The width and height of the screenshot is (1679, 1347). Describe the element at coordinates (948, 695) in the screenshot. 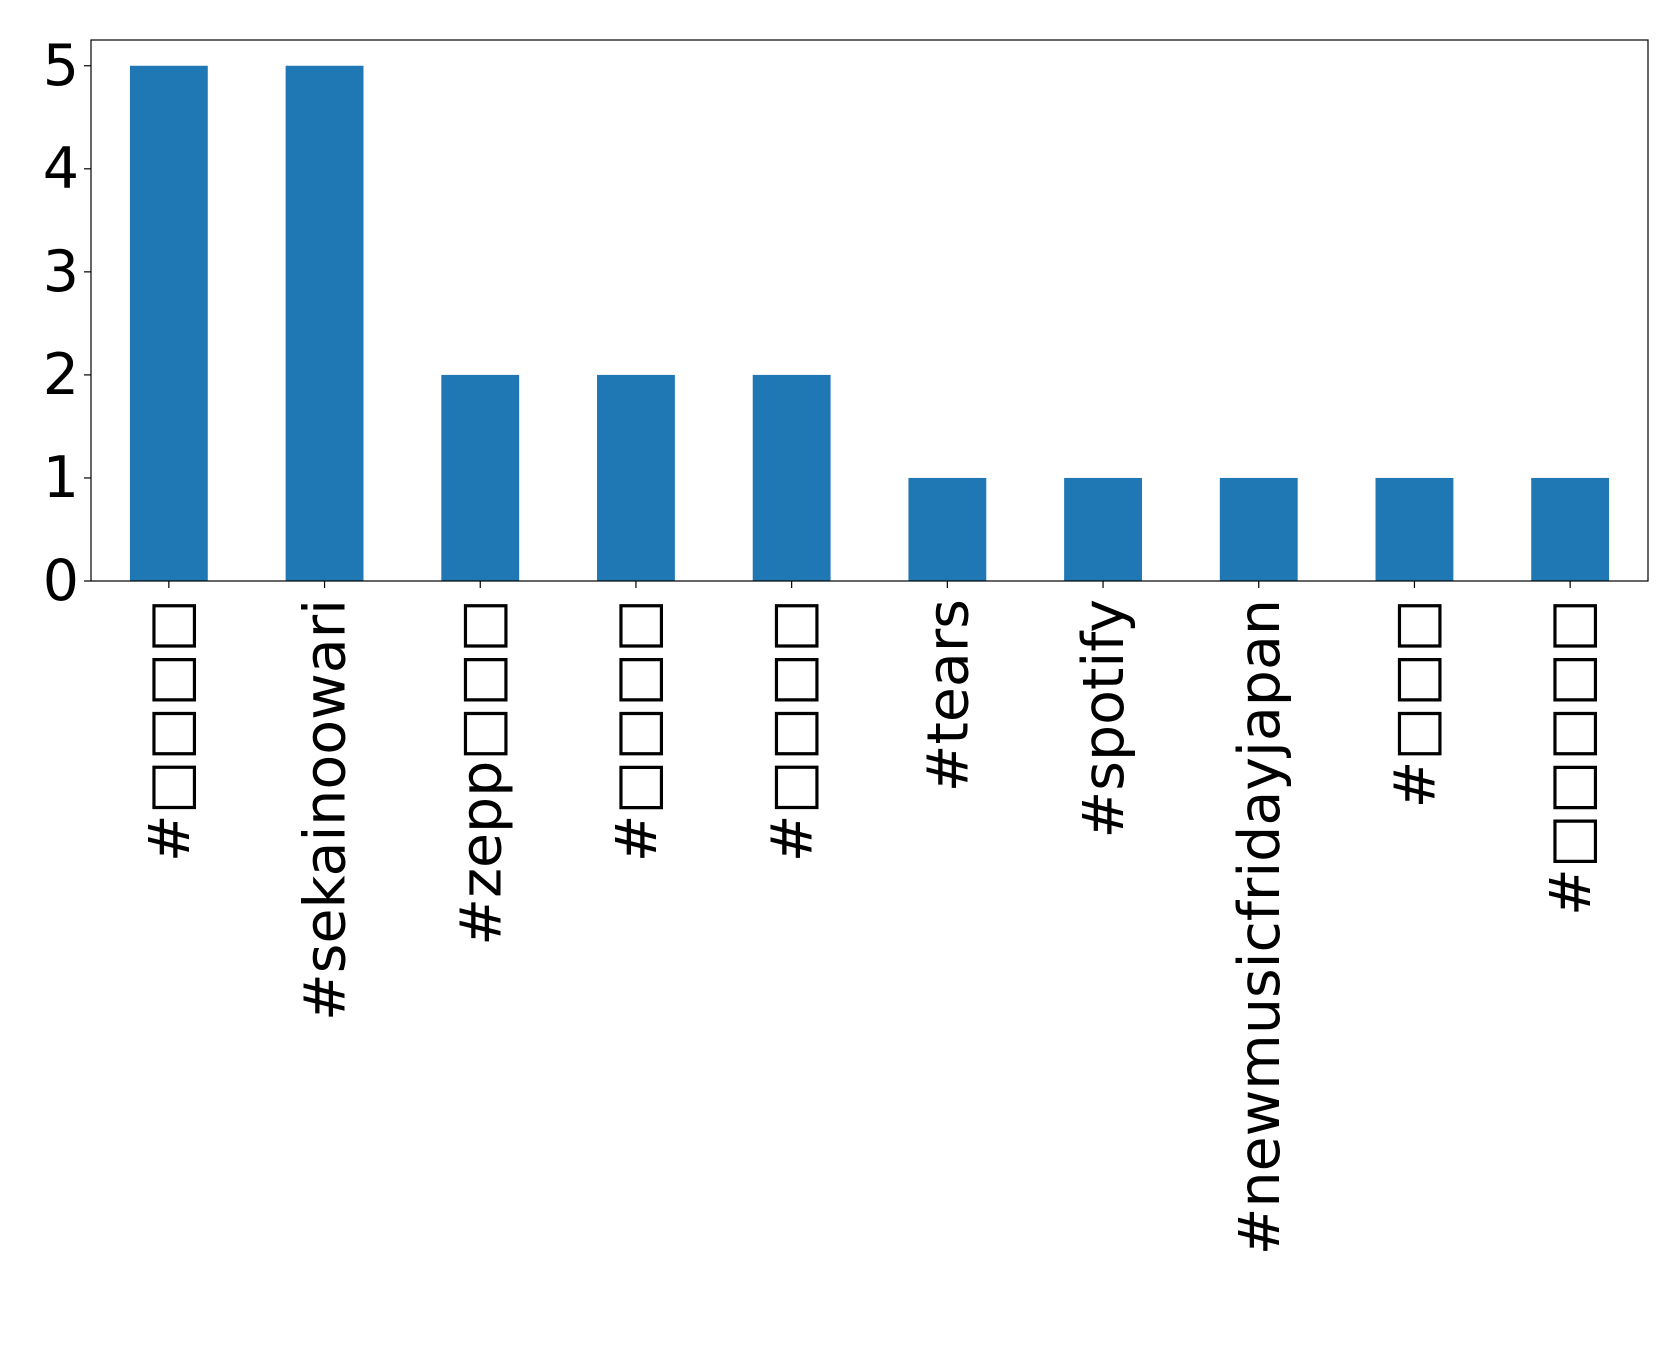

I see `x-tick-label: #tears` at that location.